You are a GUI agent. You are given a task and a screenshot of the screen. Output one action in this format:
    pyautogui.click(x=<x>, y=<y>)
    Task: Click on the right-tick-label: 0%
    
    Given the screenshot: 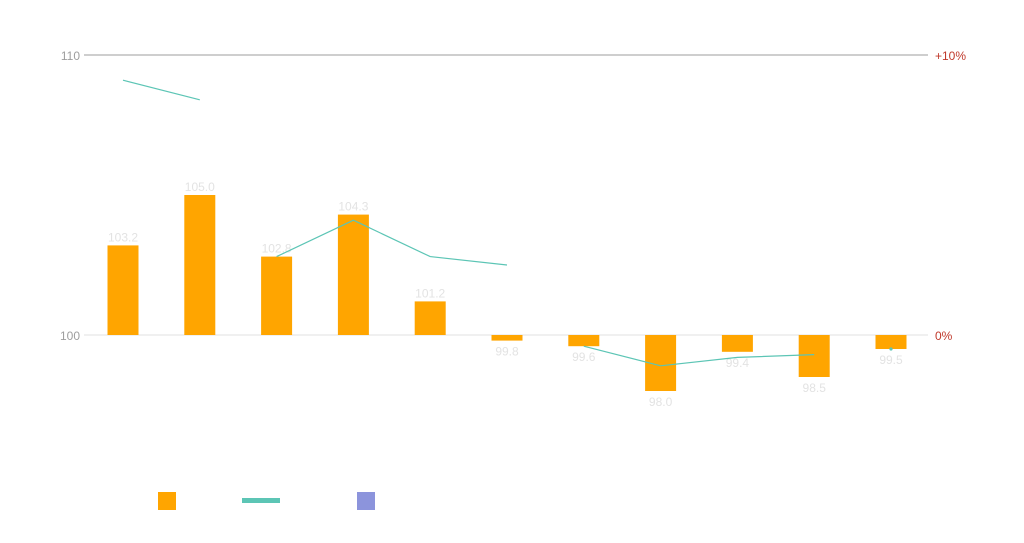 What is the action you would take?
    pyautogui.click(x=944, y=336)
    